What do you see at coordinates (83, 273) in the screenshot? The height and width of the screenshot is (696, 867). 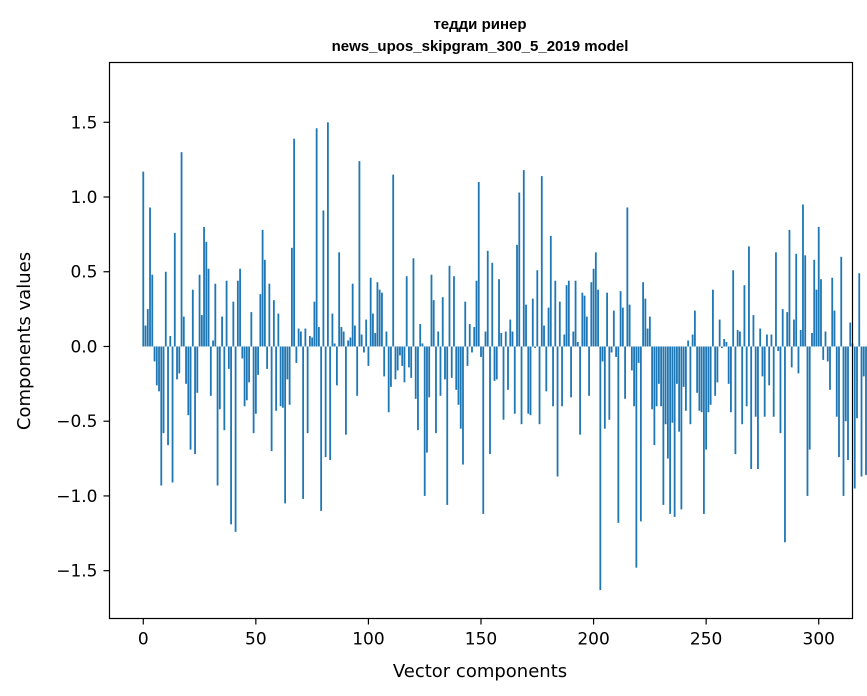 I see `y-tick-label: 0.5` at bounding box center [83, 273].